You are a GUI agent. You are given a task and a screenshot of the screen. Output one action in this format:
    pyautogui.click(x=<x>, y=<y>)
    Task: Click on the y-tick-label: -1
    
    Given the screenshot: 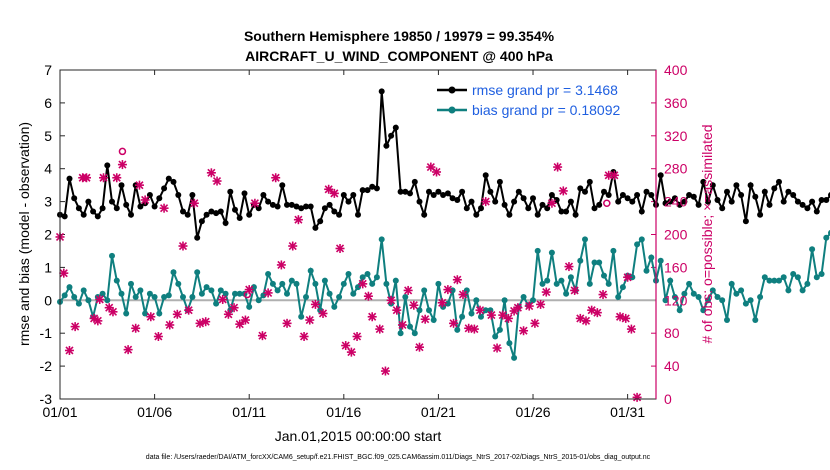 What is the action you would take?
    pyautogui.click(x=46, y=333)
    